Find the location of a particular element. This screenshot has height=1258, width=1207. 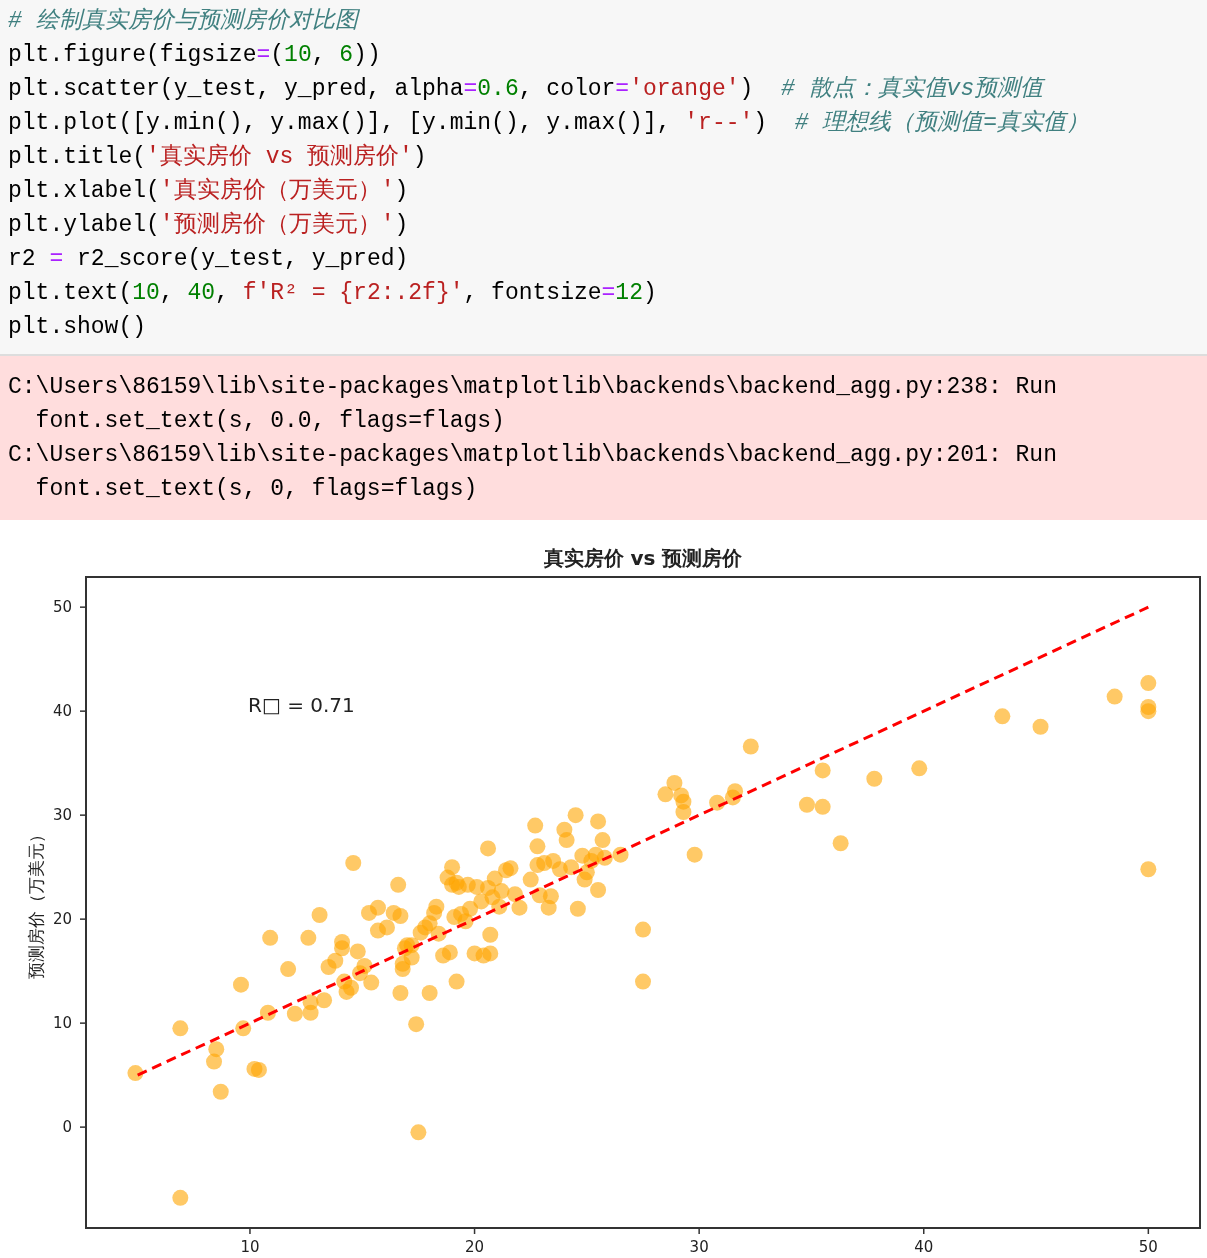

text: C:\Users\86159\lib\site-packages\matplotlib\backends\backend_agg.py:238: Run font.set_text(s, 0.0, flags=flags) C:\Users\86159\lib\site-packages\matplotlib\backends\backend_agg.py:201: Run font.set_text(s, 0, flags=flags) is located at coordinates (603, 438).